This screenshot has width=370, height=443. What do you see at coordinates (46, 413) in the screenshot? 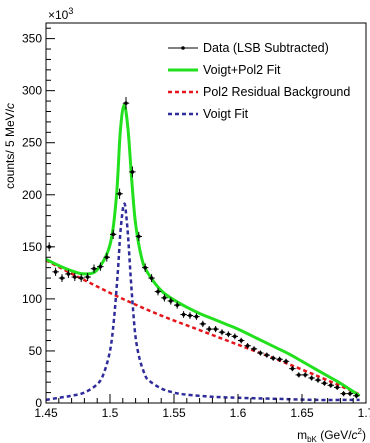
I see `x-tick-label: 1.45` at bounding box center [46, 413].